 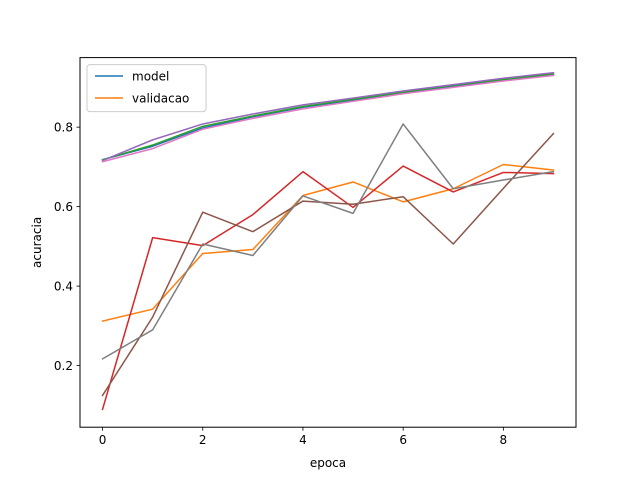 What do you see at coordinates (504, 440) in the screenshot?
I see `x-tick-label: 8` at bounding box center [504, 440].